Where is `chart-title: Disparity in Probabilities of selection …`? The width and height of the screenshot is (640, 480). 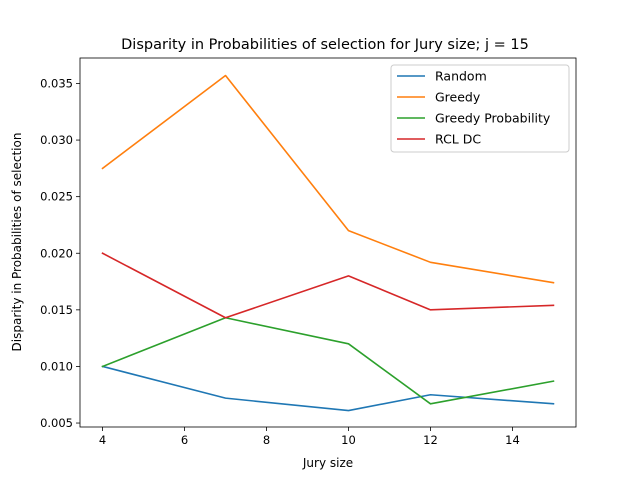
chart-title: Disparity in Probabilities of selection … is located at coordinates (325, 45).